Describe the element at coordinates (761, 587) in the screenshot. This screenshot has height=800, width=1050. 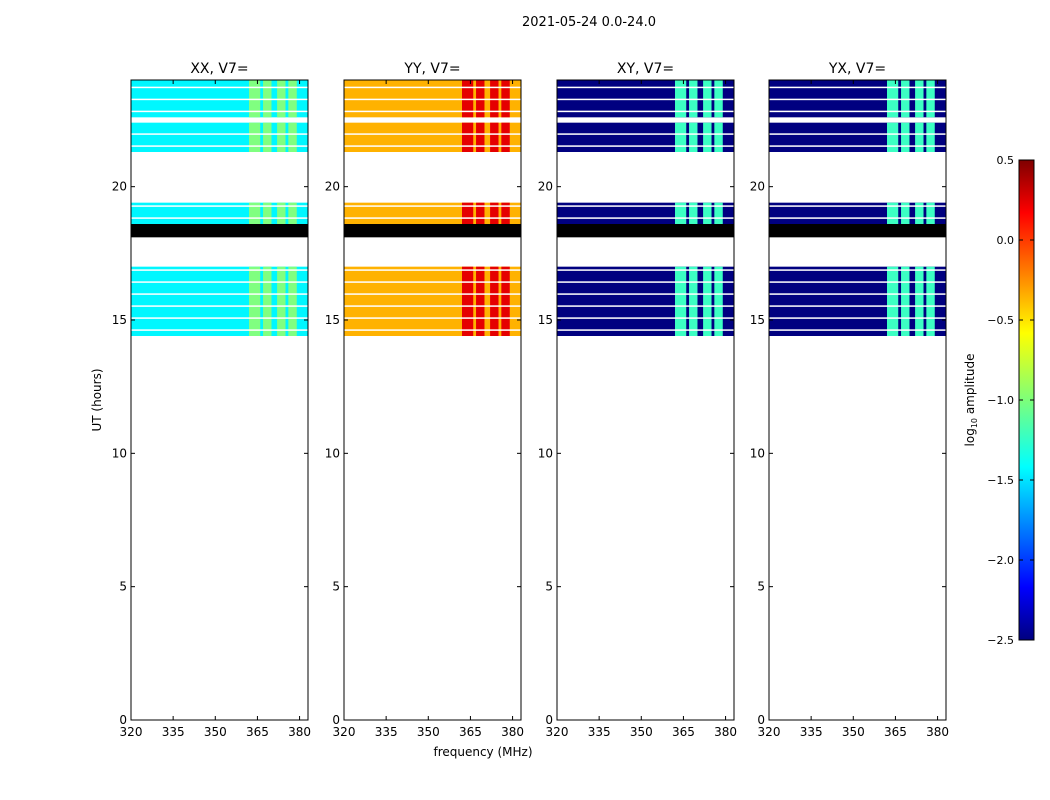
I see `y-tick-label: 5` at that location.